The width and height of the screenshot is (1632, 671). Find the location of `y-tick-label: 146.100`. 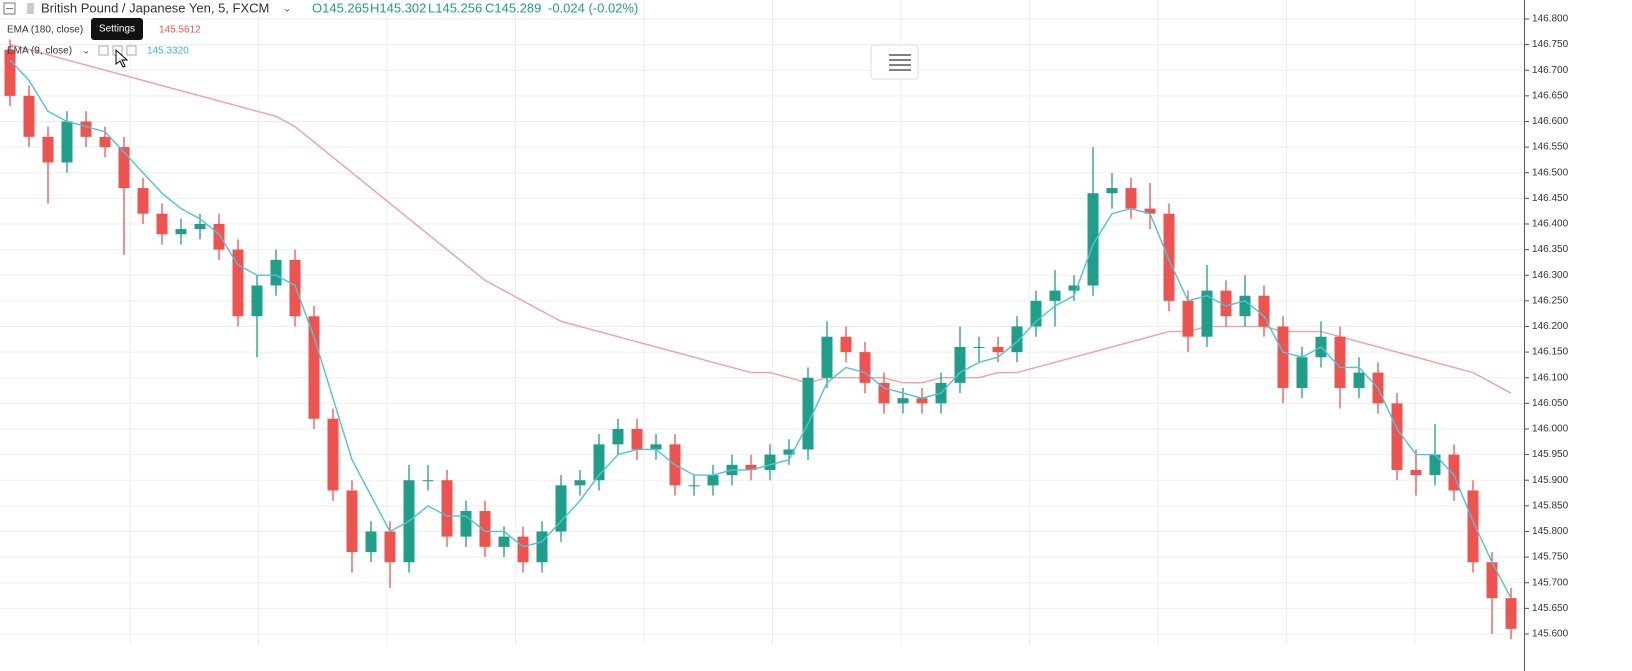

y-tick-label: 146.100 is located at coordinates (1550, 377).